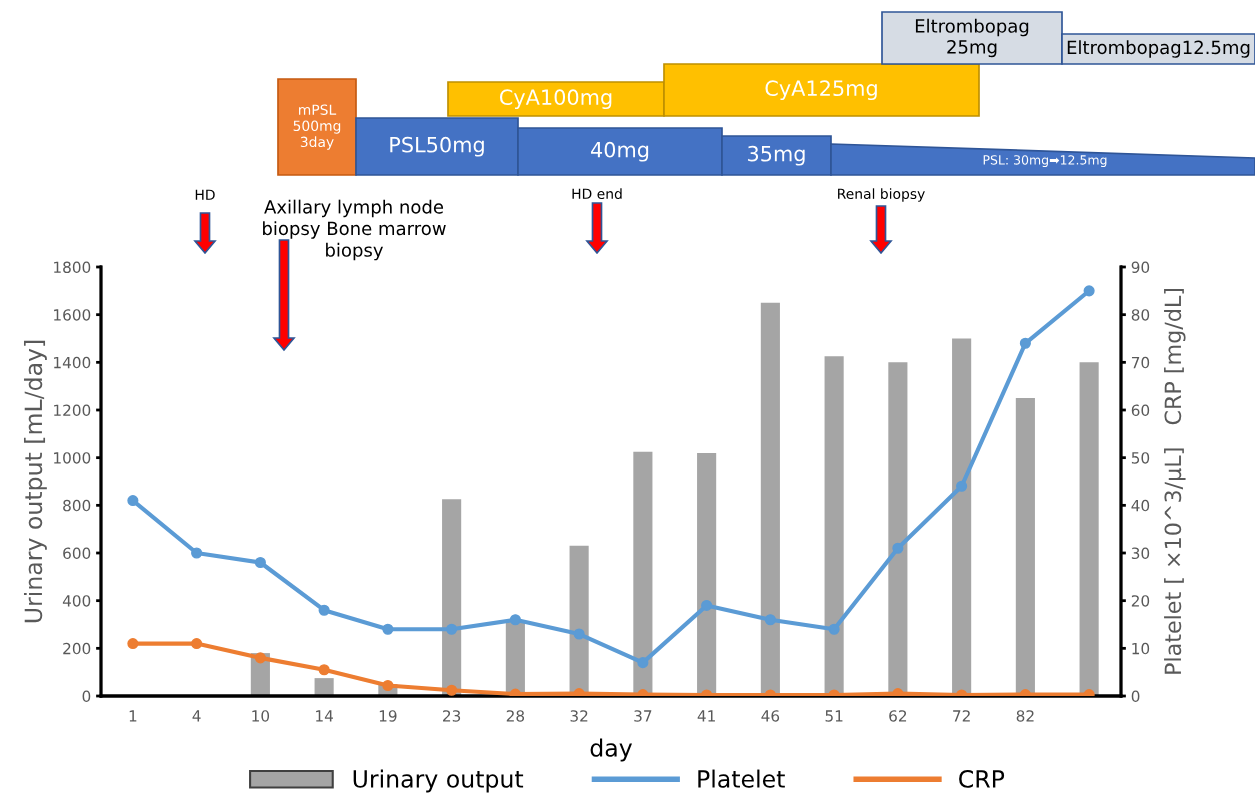 This screenshot has width=1255, height=804. I want to click on text: Eltrombopag12.5mg, so click(1158, 49).